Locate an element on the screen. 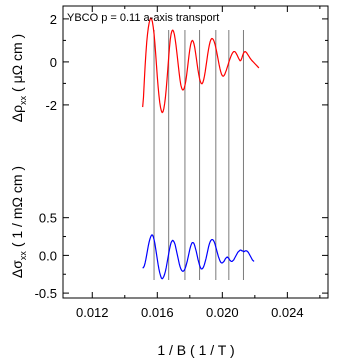  y-tick-label: -2 is located at coordinates (51, 105).